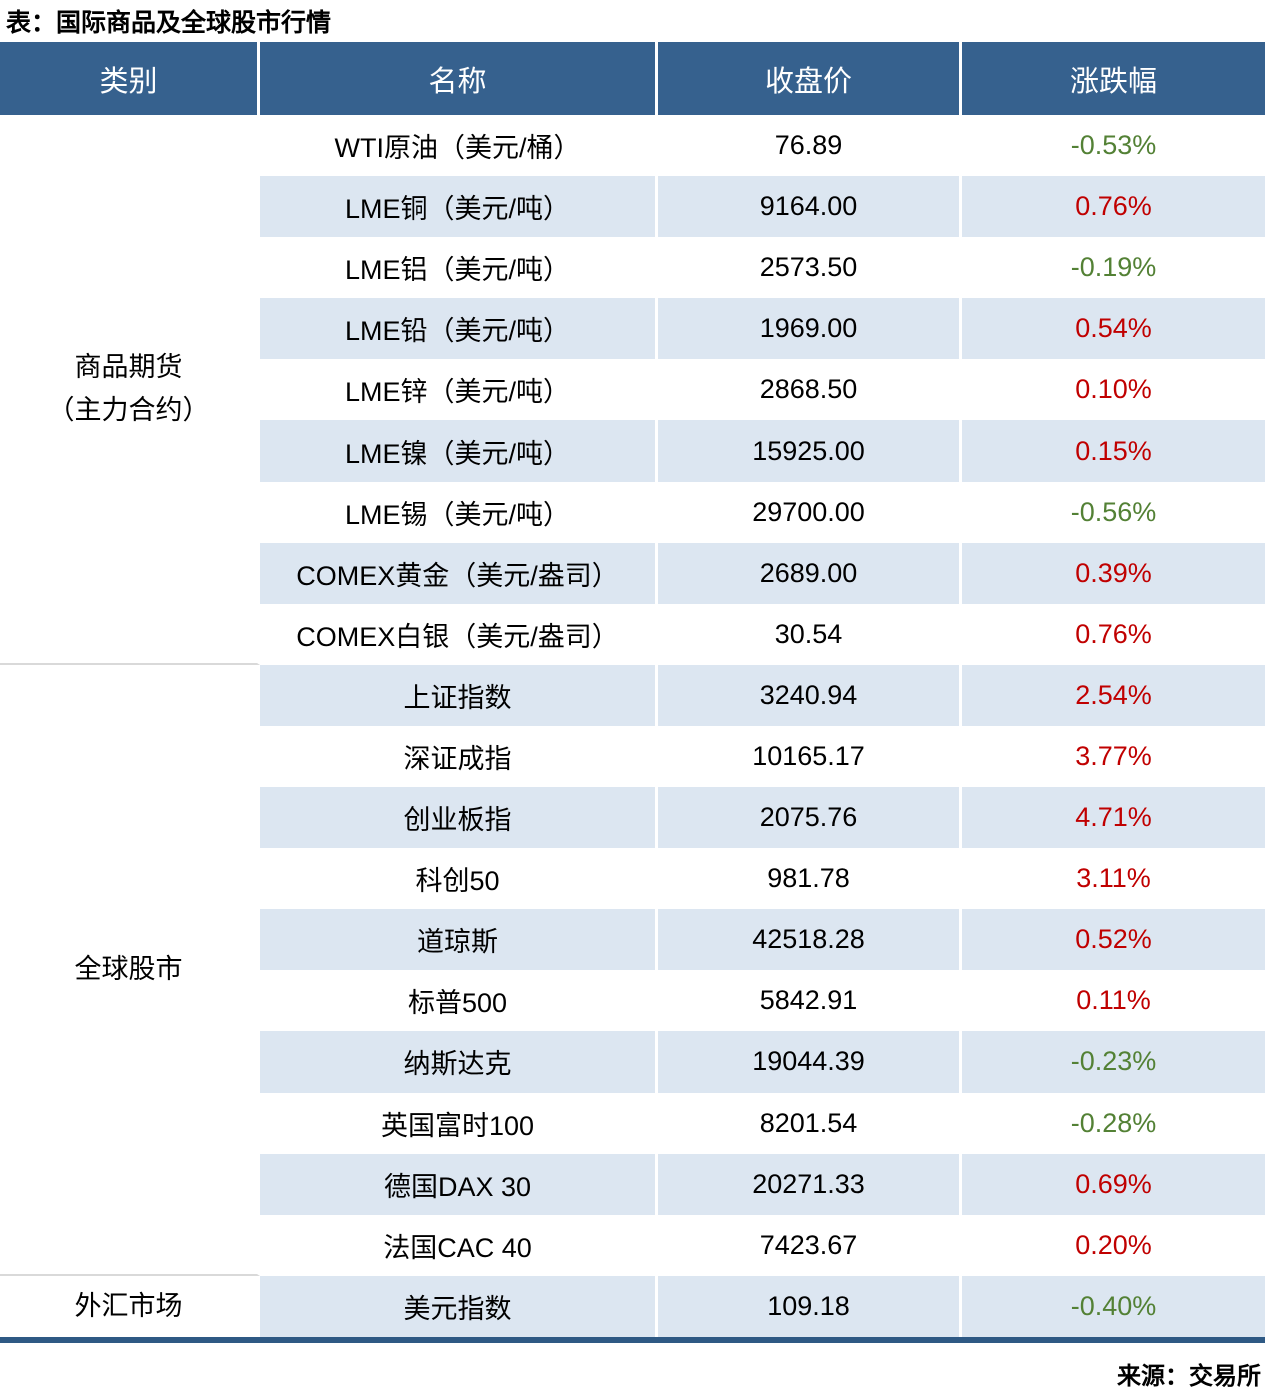  Describe the element at coordinates (810, 940) in the screenshot. I see `close-price: 42518.28` at that location.